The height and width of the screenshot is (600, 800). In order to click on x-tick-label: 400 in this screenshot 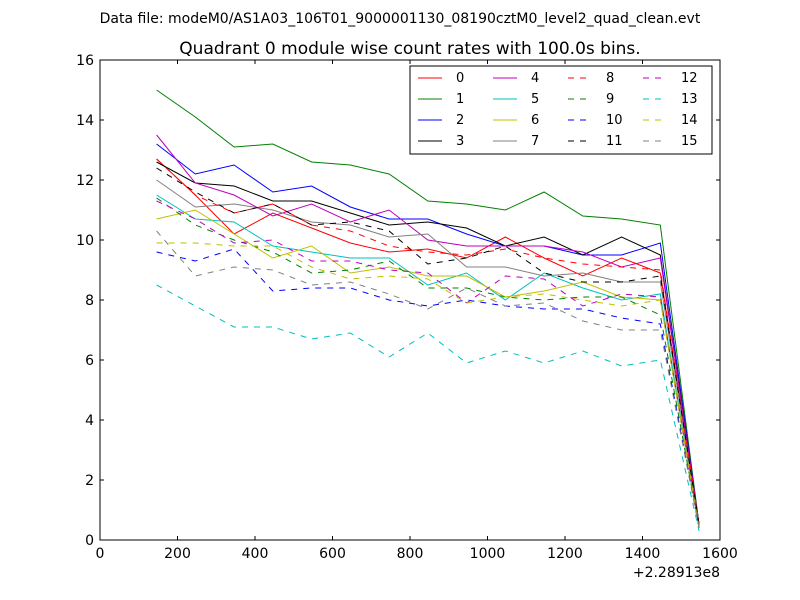, I will do `click(255, 554)`.